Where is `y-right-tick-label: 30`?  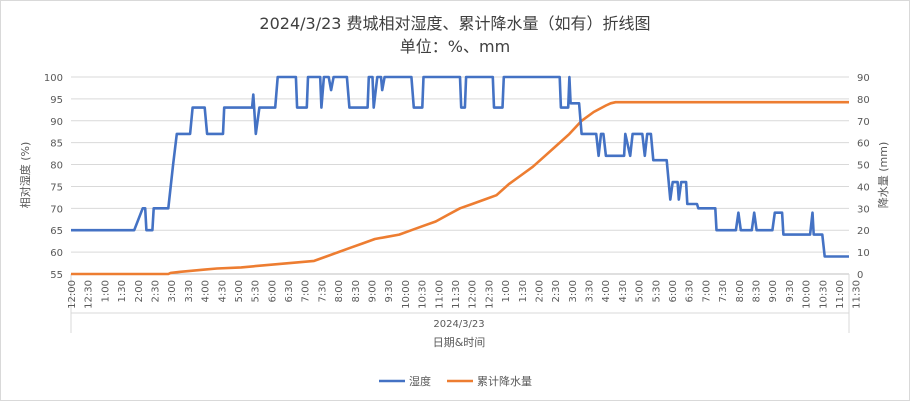
y-right-tick-label: 30 is located at coordinates (863, 209).